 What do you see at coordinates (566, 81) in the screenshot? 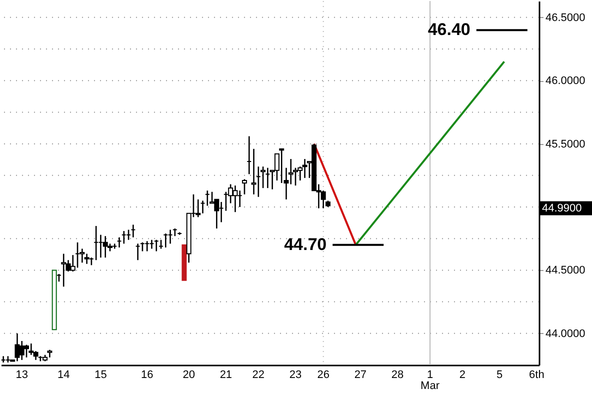
I see `y-tick-label: 46.0000` at bounding box center [566, 81].